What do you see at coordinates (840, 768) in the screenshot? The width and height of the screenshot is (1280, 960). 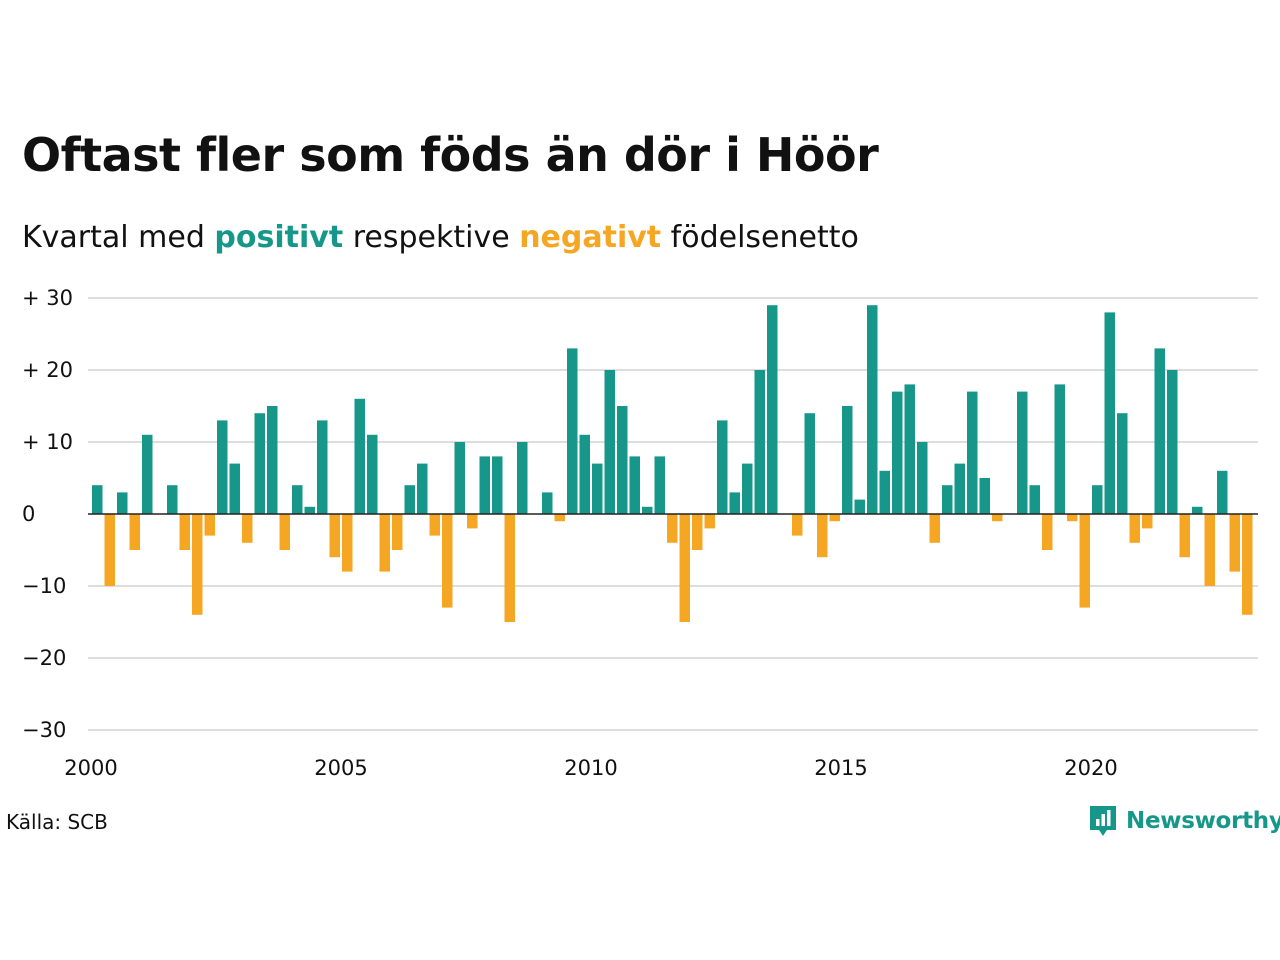 I see `x-tick-label: 2015` at bounding box center [840, 768].